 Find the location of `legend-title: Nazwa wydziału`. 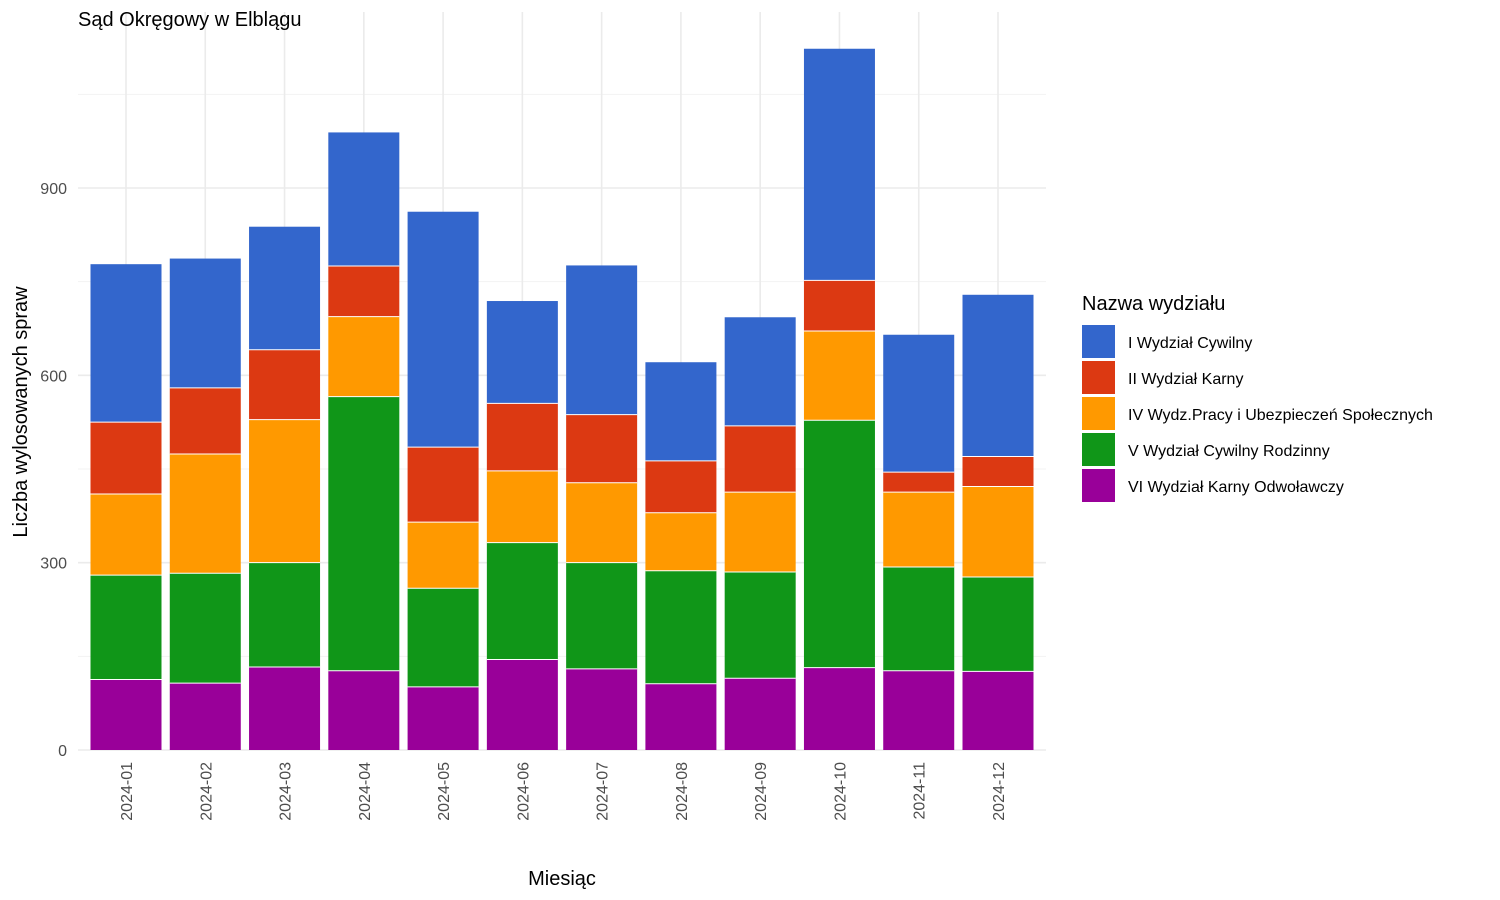

legend-title: Nazwa wydziału is located at coordinates (1153, 304).